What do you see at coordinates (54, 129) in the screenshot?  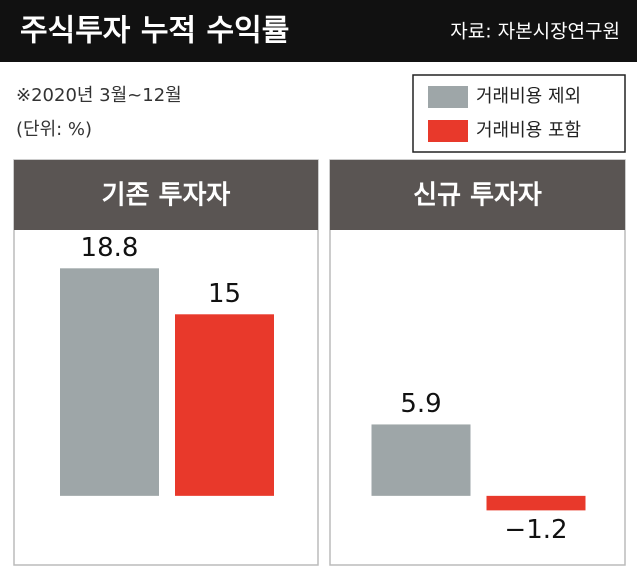 I see `unit-note: (단위: %)` at bounding box center [54, 129].